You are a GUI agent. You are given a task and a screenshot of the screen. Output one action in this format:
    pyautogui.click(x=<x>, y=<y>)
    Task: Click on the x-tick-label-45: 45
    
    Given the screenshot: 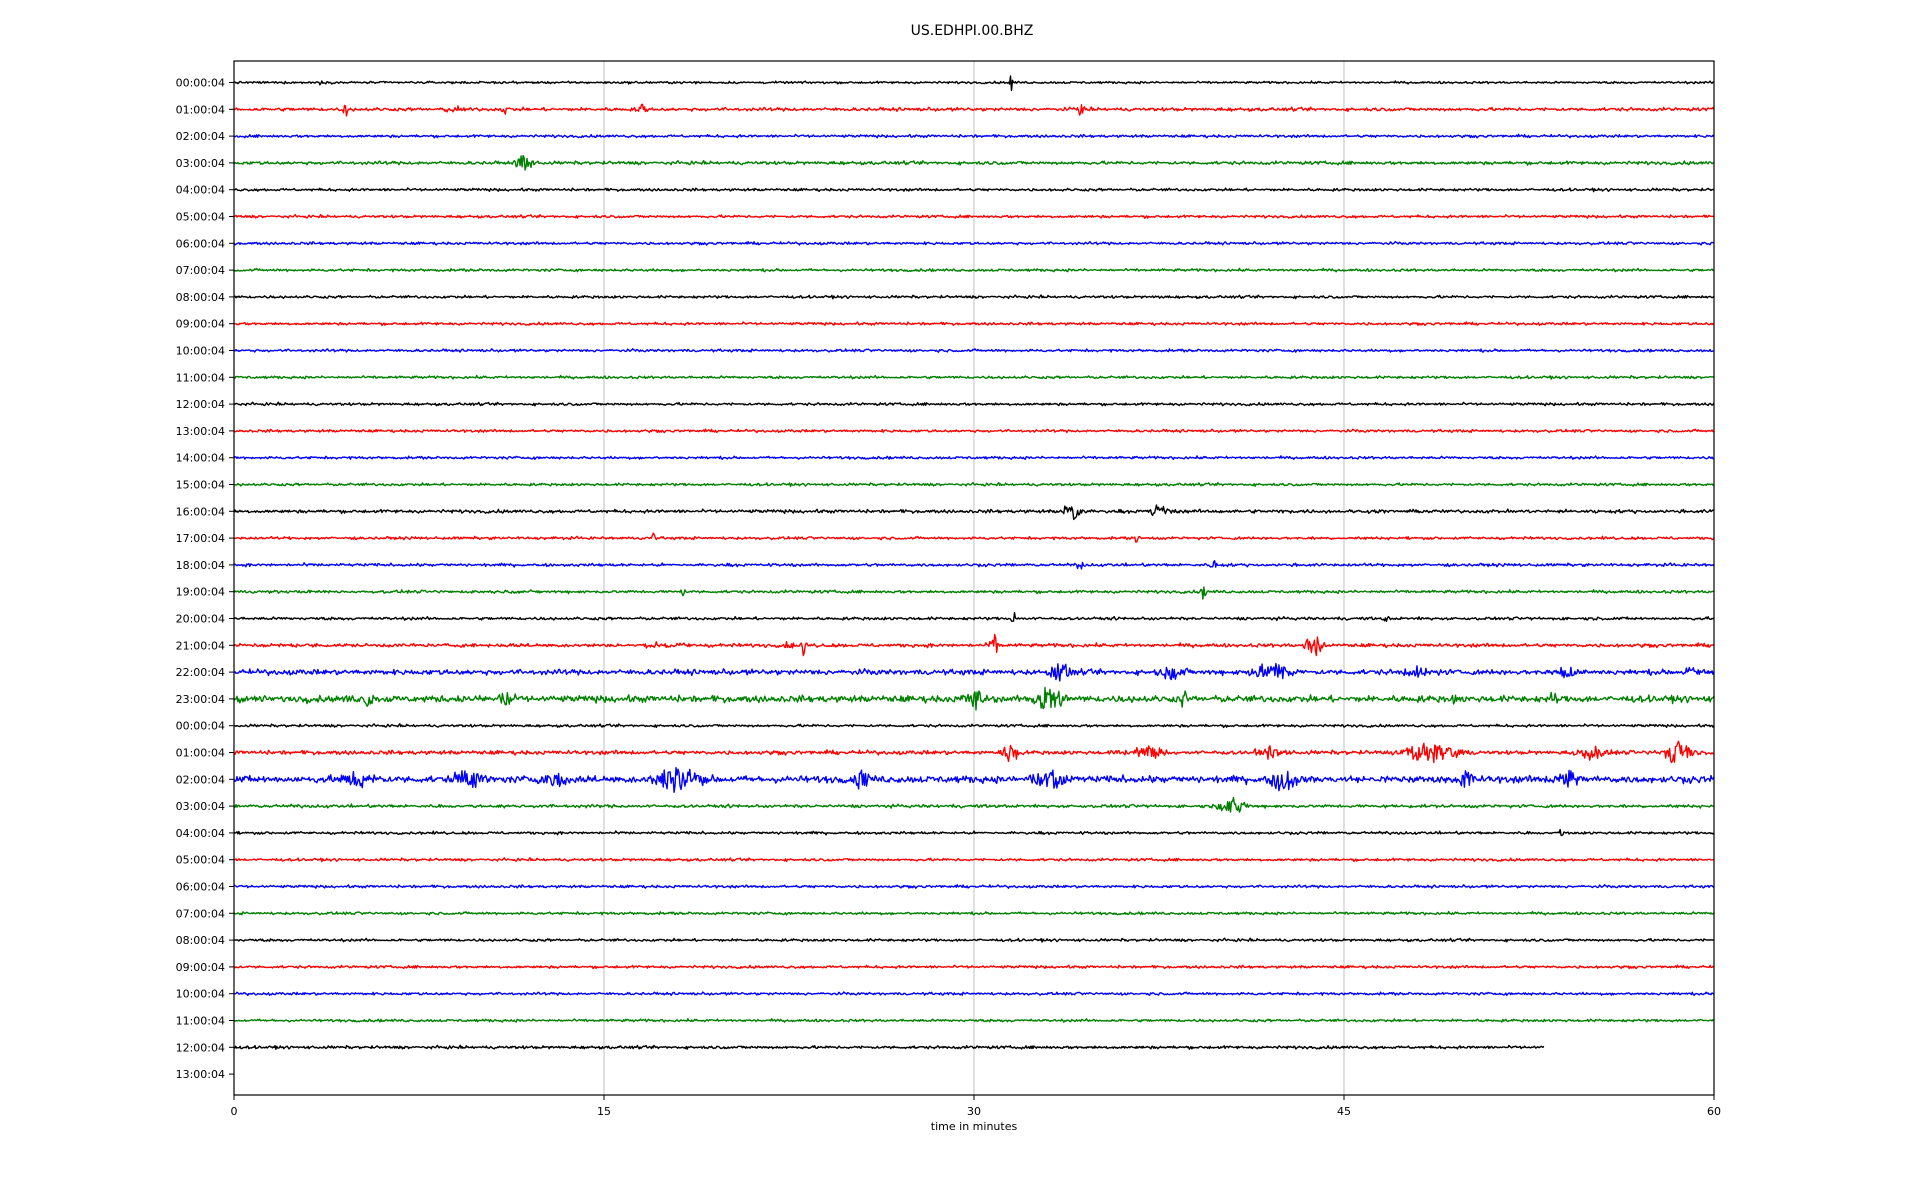 What is the action you would take?
    pyautogui.click(x=1344, y=1111)
    